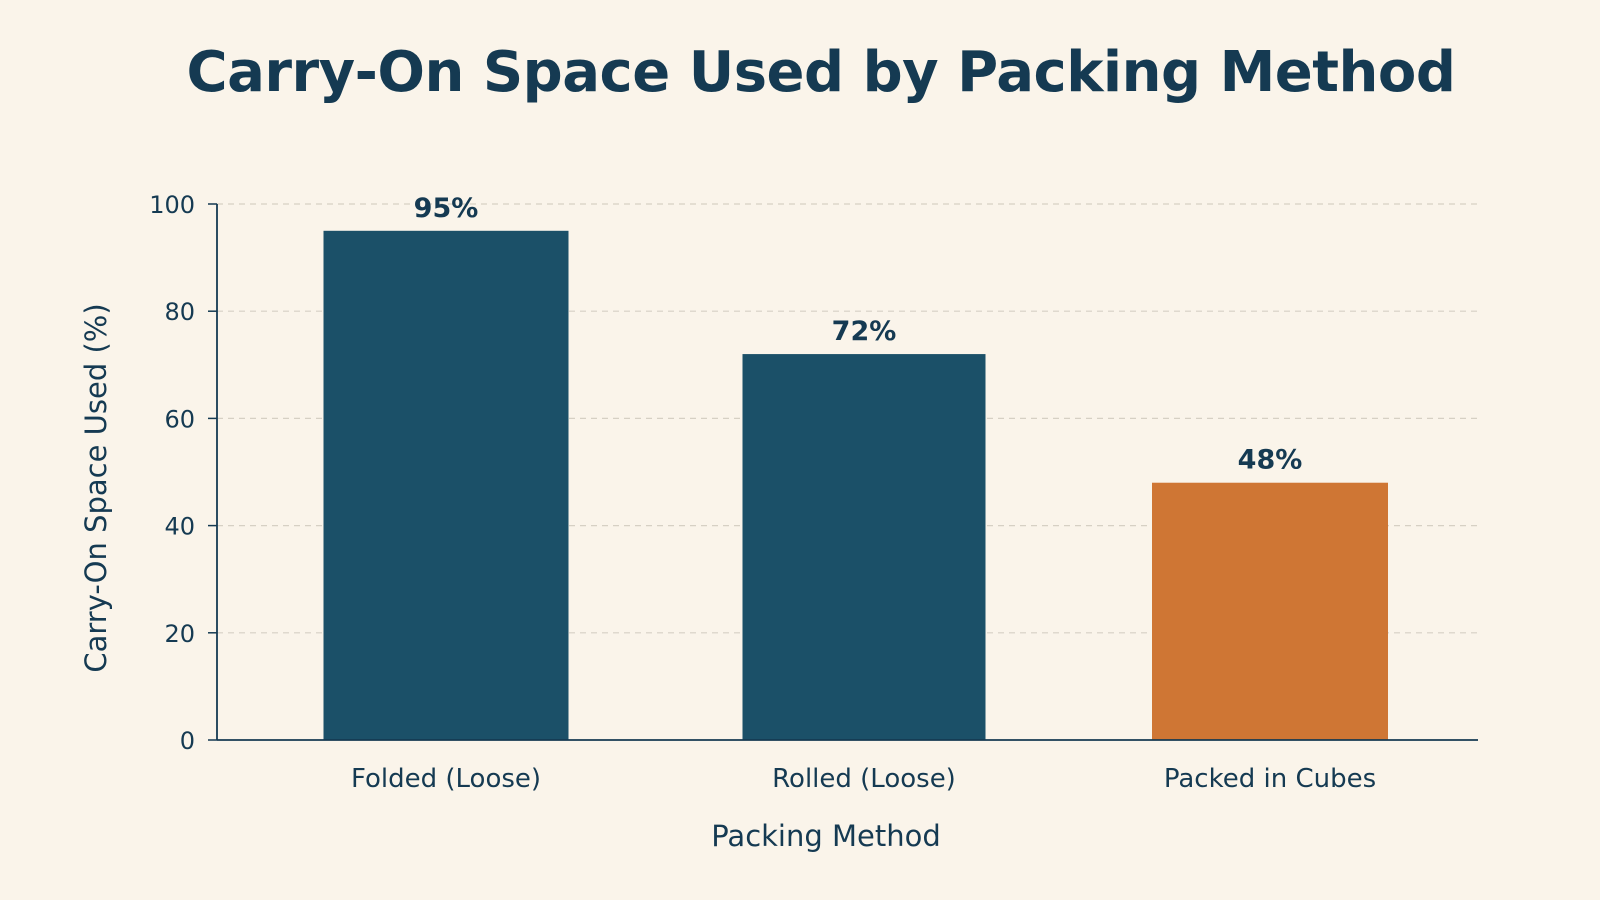 Image resolution: width=1600 pixels, height=900 pixels. Describe the element at coordinates (179, 634) in the screenshot. I see `y-tick-label: 20` at that location.